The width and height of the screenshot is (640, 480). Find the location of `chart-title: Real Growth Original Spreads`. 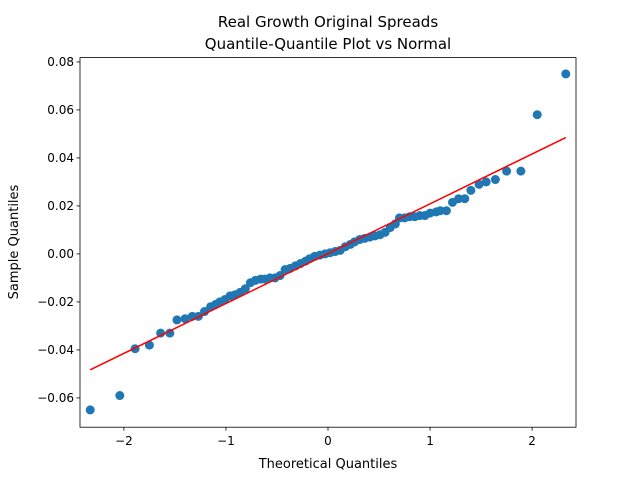

chart-title: Real Growth Original Spreads is located at coordinates (328, 22).